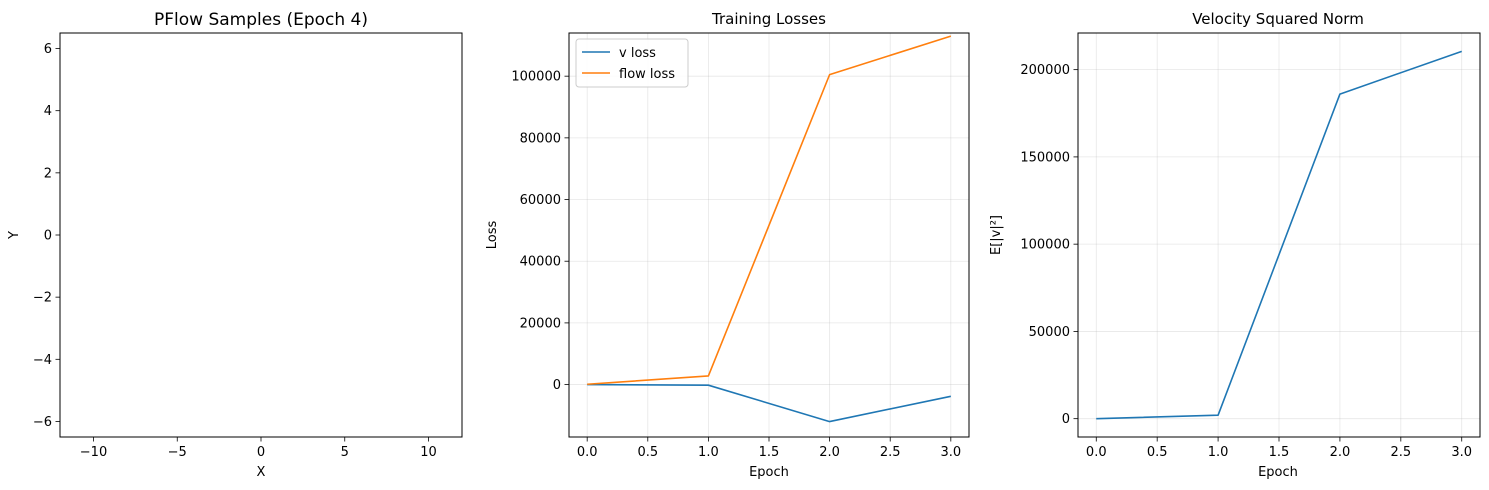 This screenshot has width=1489, height=490. Describe the element at coordinates (1278, 19) in the screenshot. I see `velocity-title: Velocity Squared Norm` at that location.